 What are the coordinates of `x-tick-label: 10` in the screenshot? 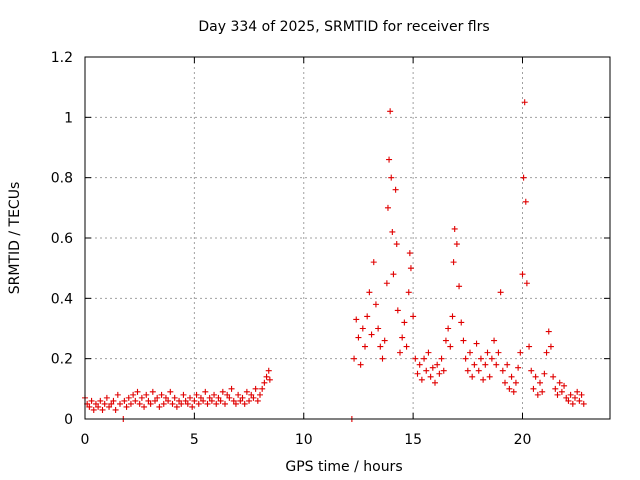 It's located at (304, 440).